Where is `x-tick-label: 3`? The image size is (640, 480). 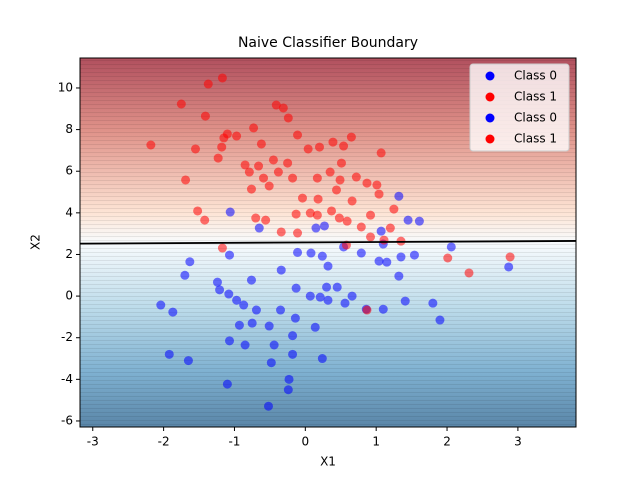
x-tick-label: 3 is located at coordinates (518, 442).